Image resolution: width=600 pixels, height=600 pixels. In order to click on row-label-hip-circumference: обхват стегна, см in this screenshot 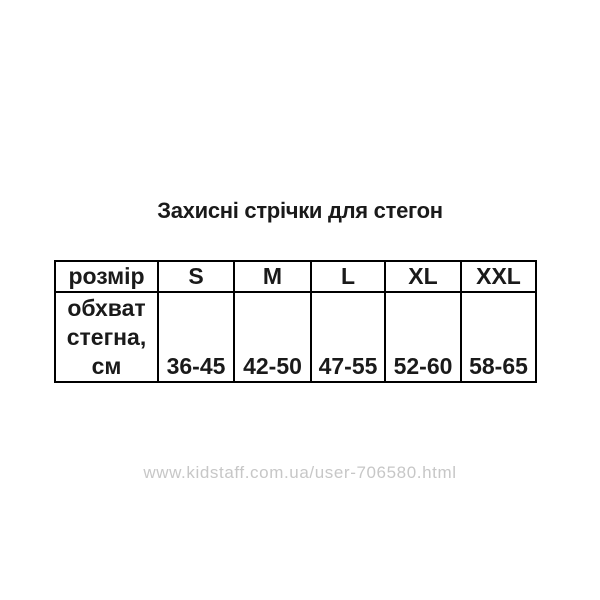, I will do `click(106, 337)`.